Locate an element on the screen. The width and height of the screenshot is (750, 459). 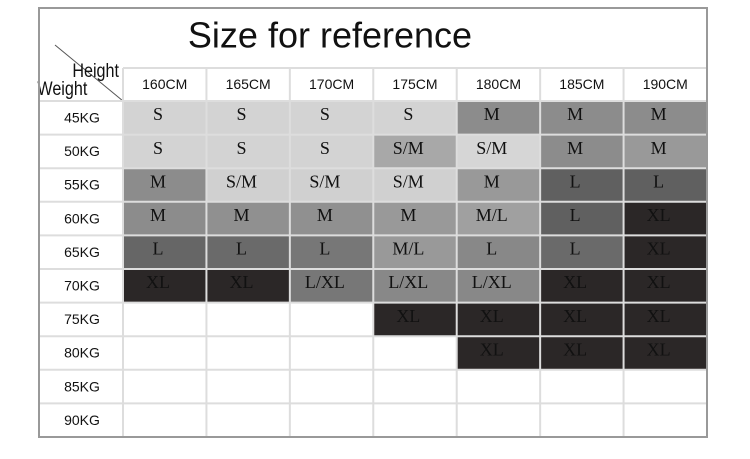
column-label: 180CM is located at coordinates (498, 84).